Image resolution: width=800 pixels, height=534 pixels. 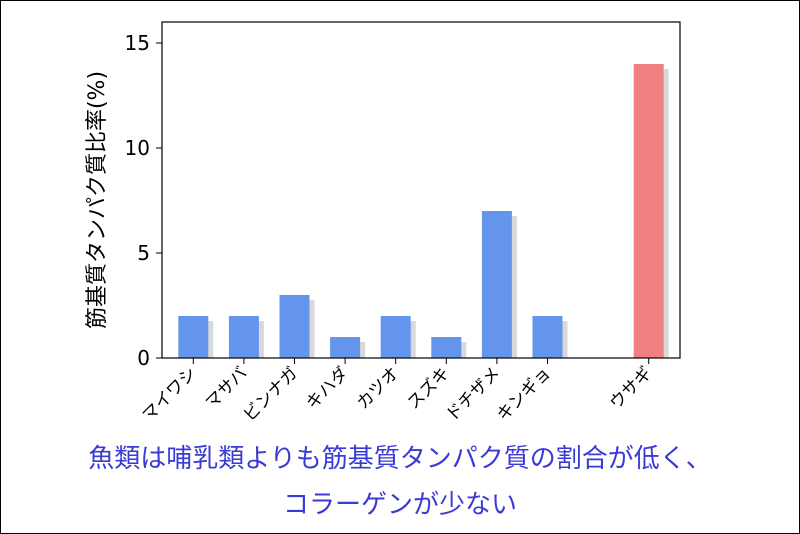 I want to click on x-tick-label: キハダ, so click(x=327, y=388).